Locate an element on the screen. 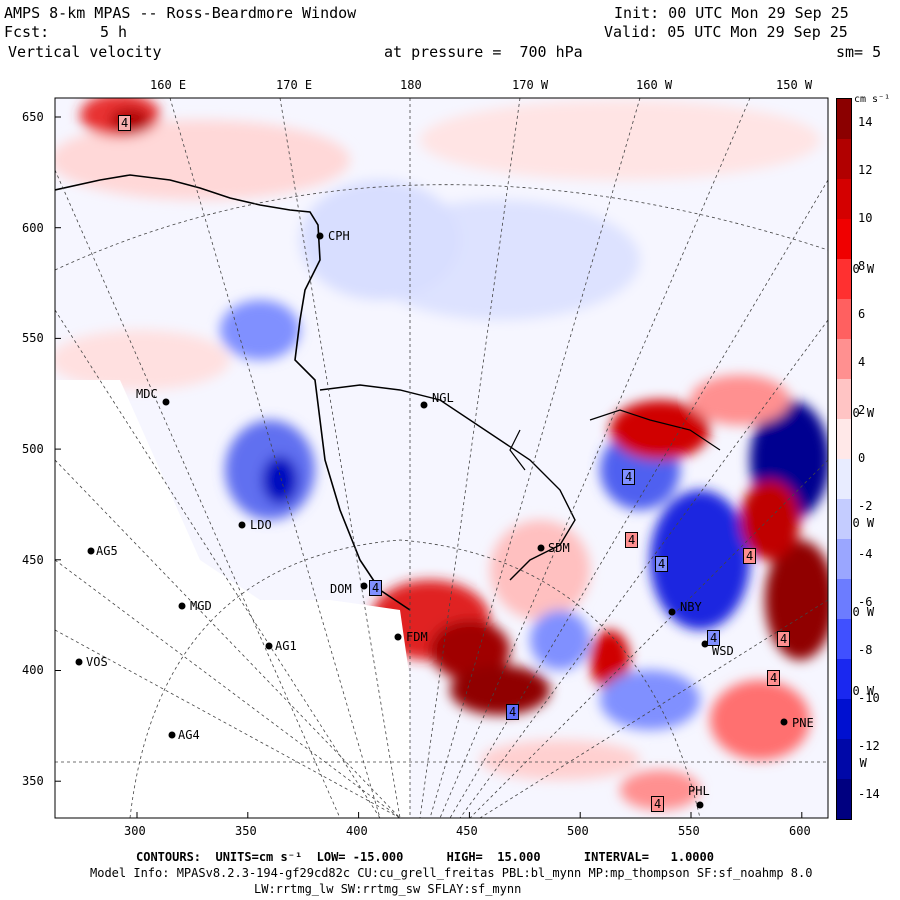 This screenshot has height=900, width=900. pressure-level: at pressure = 700 hPa is located at coordinates (483, 52).